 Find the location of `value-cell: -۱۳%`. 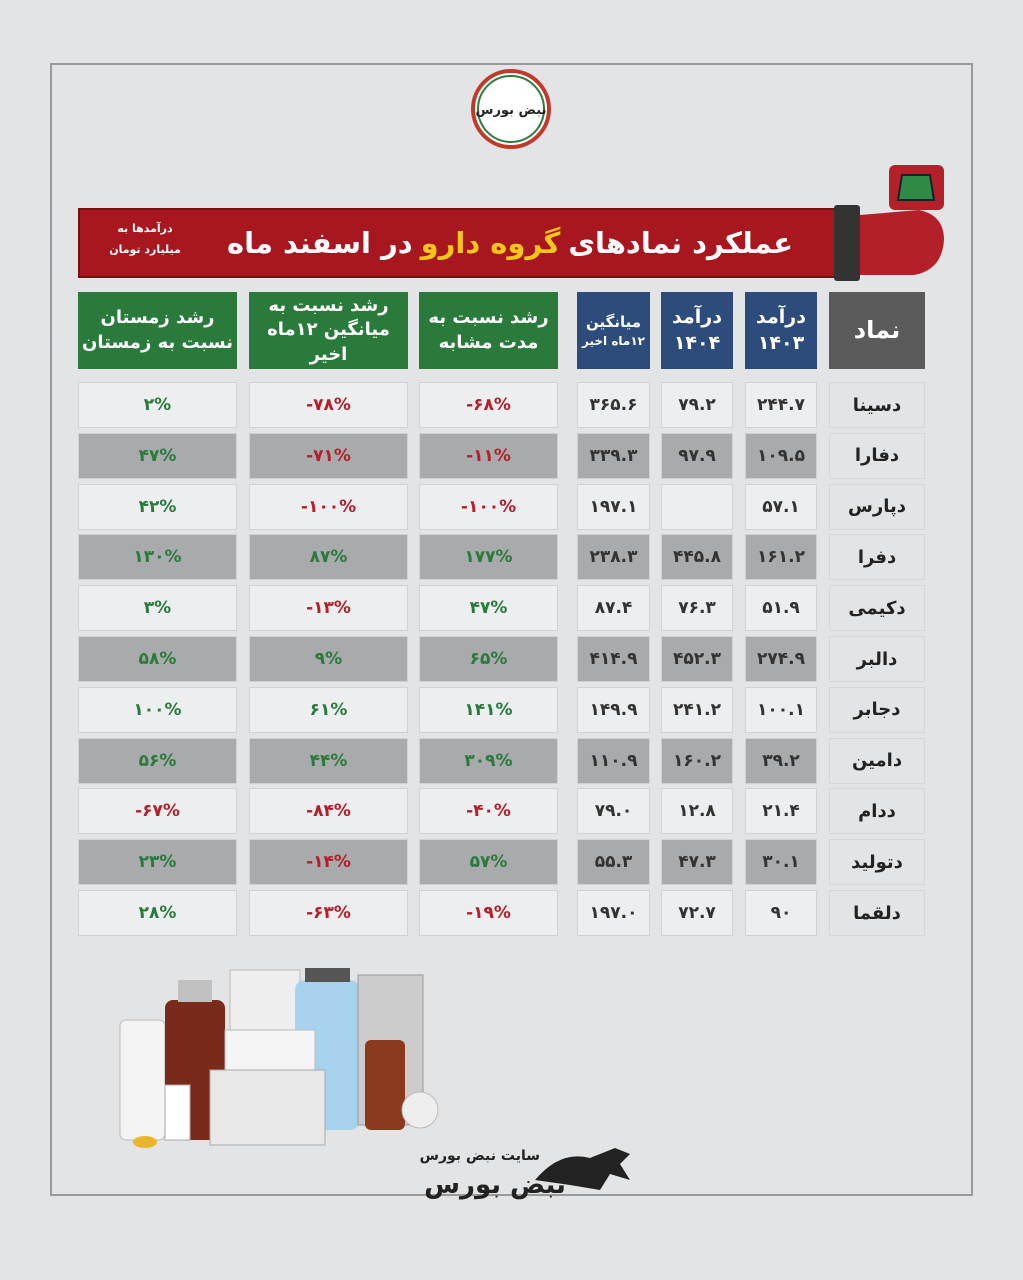

value-cell: -۱۳% is located at coordinates (328, 608).